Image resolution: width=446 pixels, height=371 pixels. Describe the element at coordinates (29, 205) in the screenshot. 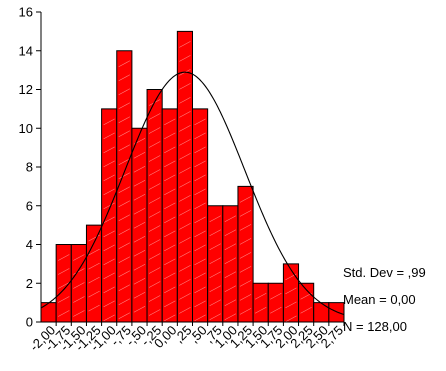

I see `y-tick-label-3: 6` at that location.